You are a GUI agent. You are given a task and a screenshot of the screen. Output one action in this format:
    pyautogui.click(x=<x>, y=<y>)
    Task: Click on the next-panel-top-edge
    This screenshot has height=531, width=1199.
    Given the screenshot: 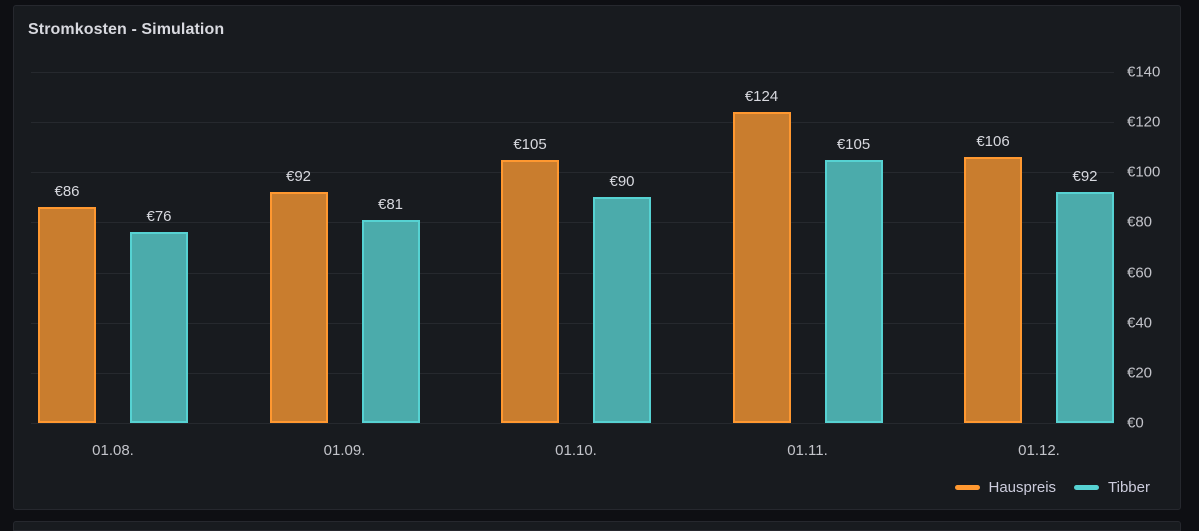 What is the action you would take?
    pyautogui.click(x=597, y=526)
    